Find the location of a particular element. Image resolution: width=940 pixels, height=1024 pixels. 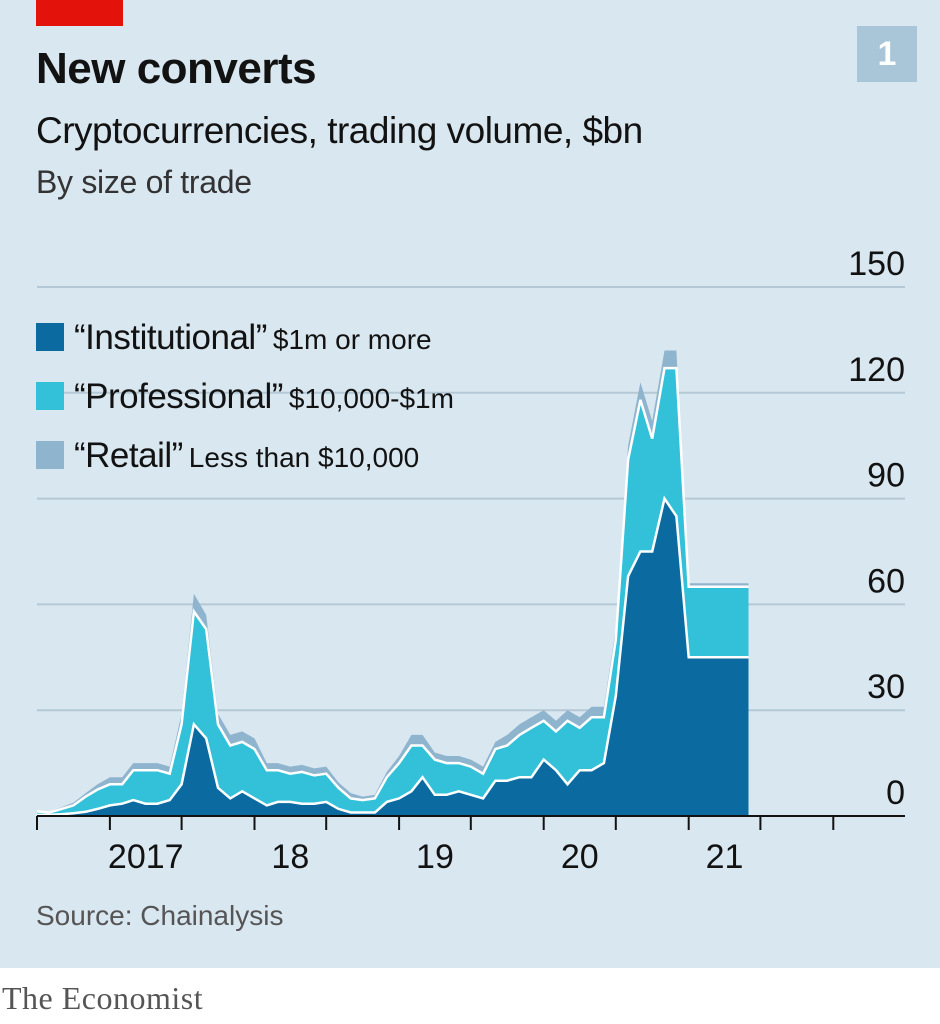

red-accent-tag is located at coordinates (79, 13).